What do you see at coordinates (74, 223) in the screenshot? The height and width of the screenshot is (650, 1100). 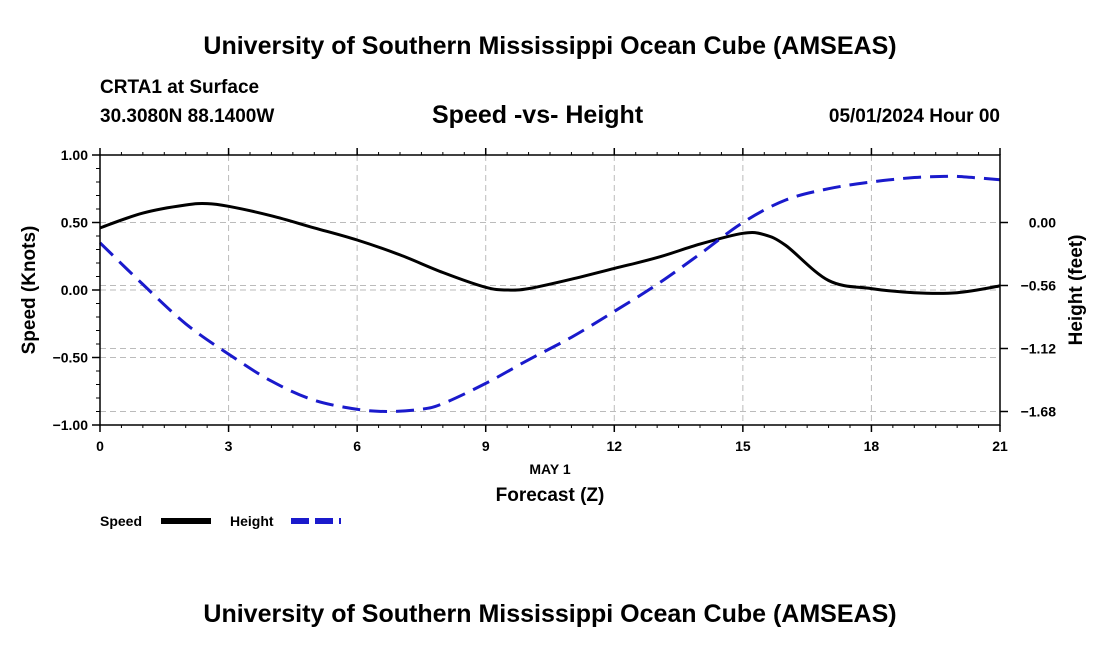 I see `y-left-tick-label: 0.50` at bounding box center [74, 223].